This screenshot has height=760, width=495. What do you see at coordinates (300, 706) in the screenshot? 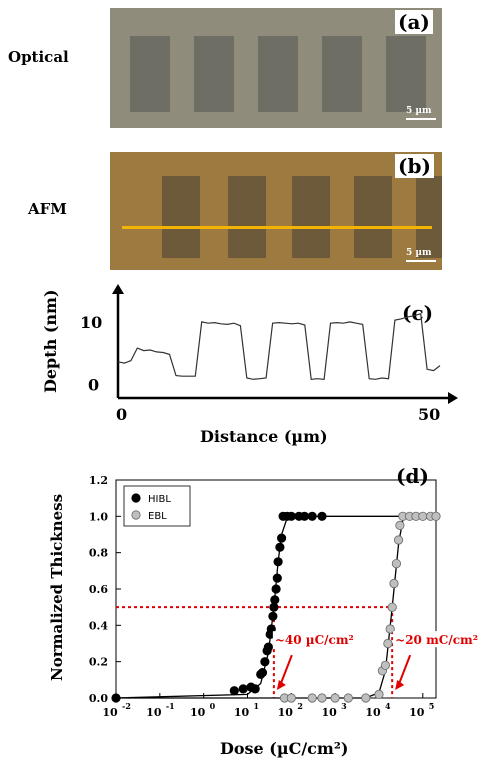
I see `x-tick-exponent: 2` at bounding box center [300, 706].